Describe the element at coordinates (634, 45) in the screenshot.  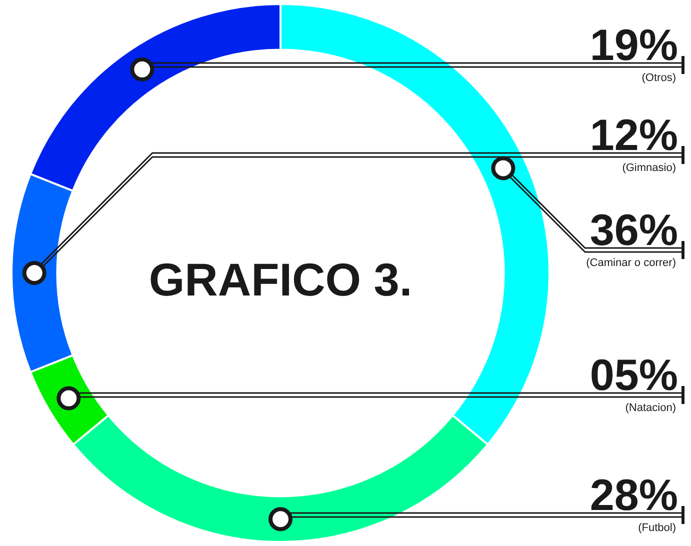
I see `data-label: 19%` at that location.